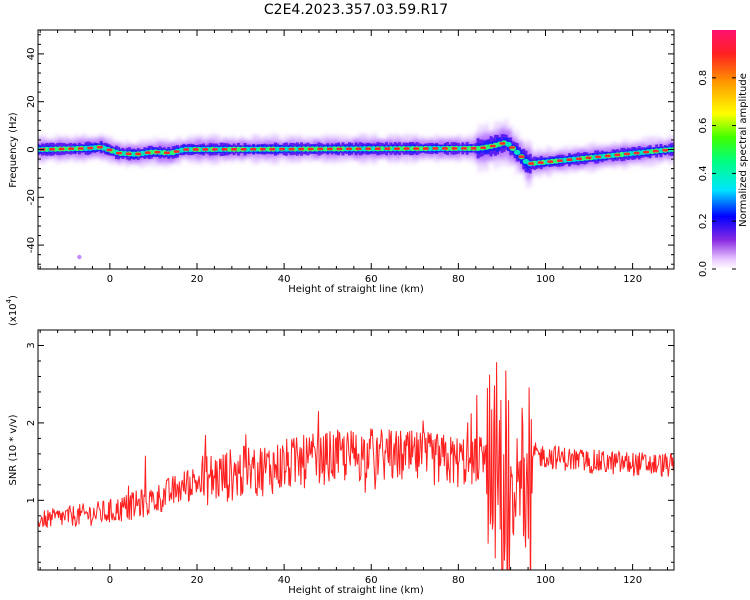 This screenshot has height=600, width=750. I want to click on y-tick-label: 2, so click(31, 423).